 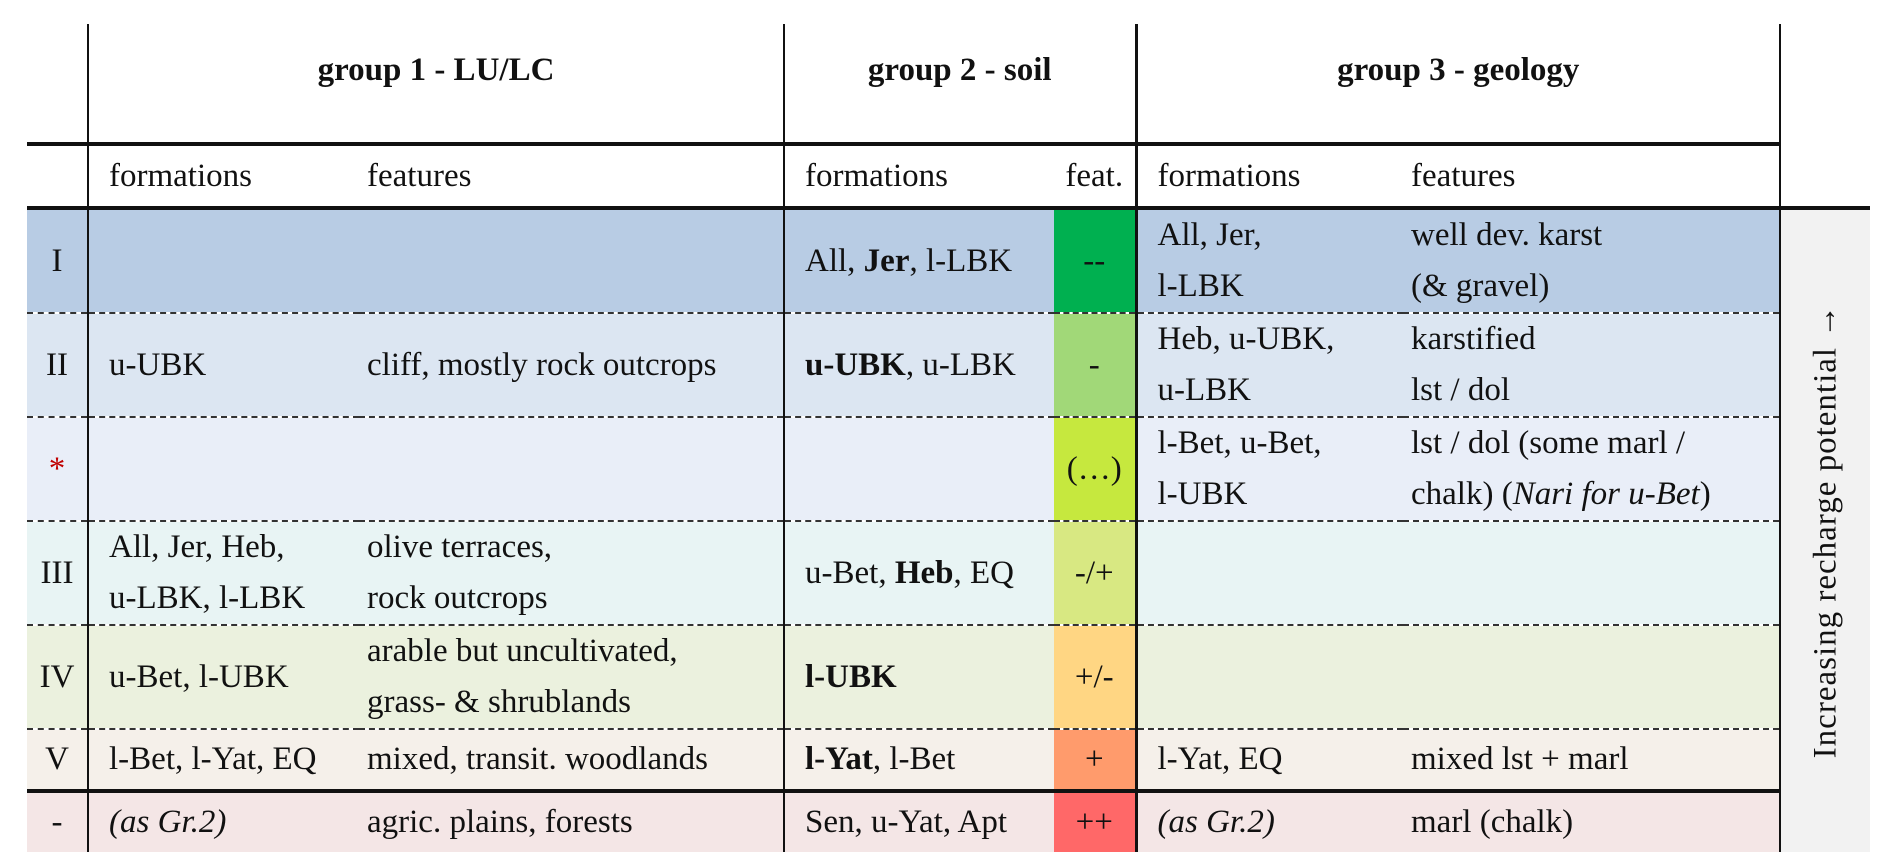 I want to click on g1-formations-cell: u-UBK, so click(x=223, y=365).